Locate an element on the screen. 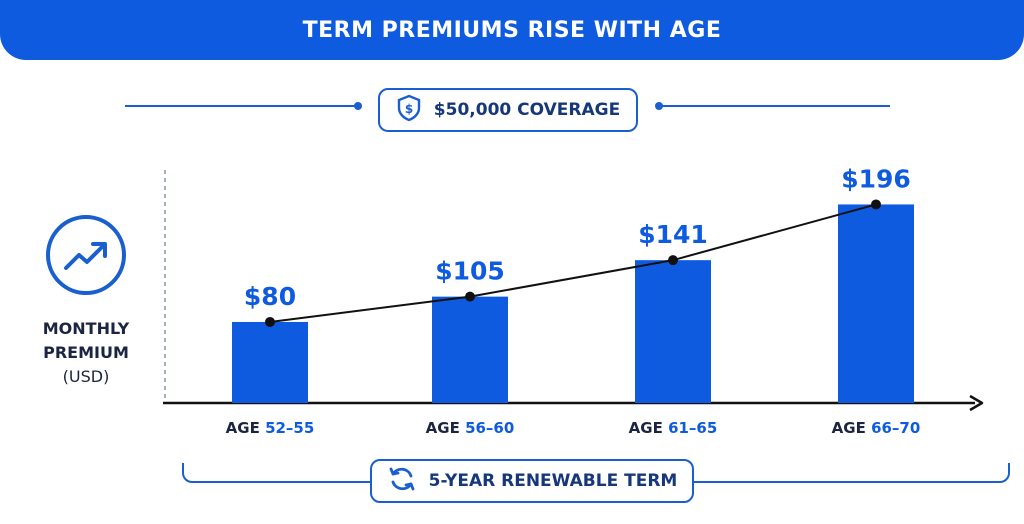 The image size is (1024, 524). y-axis-title-line2: PREMIUM is located at coordinates (86, 352).